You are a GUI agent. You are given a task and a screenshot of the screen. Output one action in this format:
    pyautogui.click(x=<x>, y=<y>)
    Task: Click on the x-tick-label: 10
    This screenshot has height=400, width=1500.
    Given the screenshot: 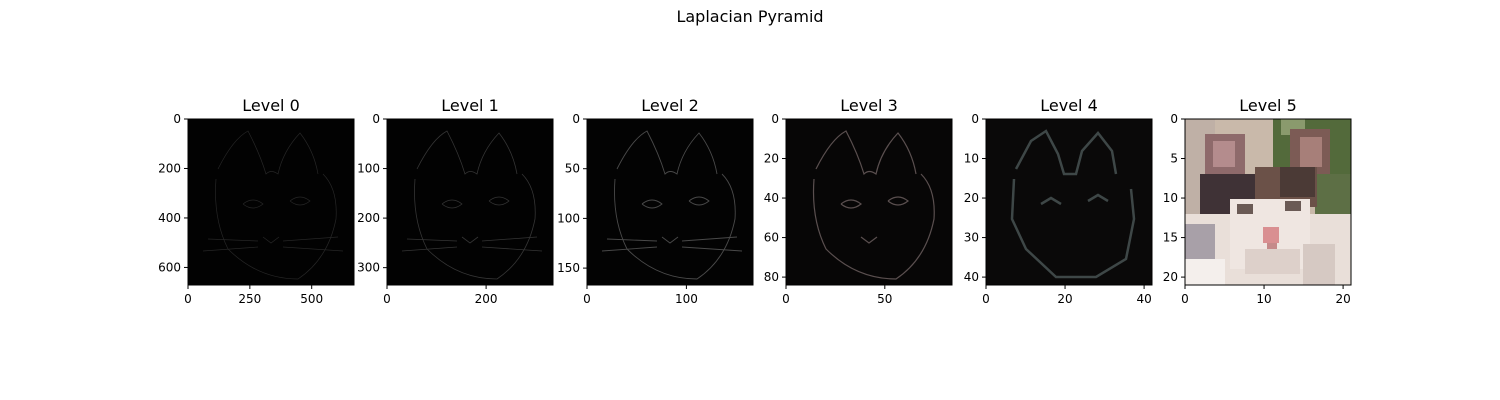 What is the action you would take?
    pyautogui.click(x=1263, y=299)
    